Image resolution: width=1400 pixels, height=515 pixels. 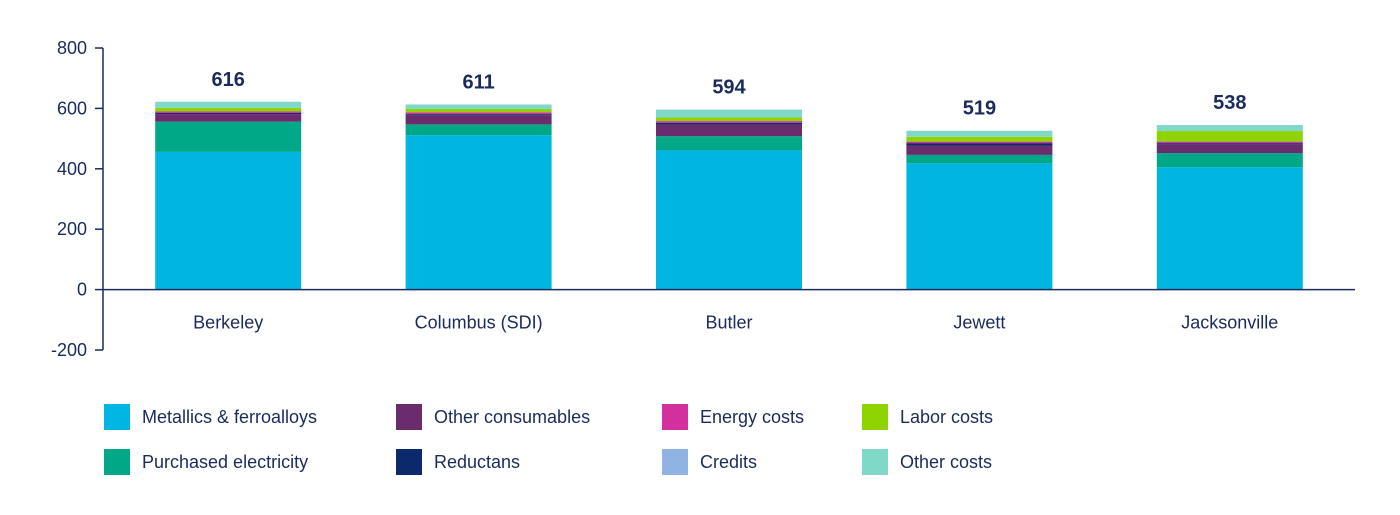 What do you see at coordinates (979, 323) in the screenshot?
I see `x-category-label: Jewett` at bounding box center [979, 323].